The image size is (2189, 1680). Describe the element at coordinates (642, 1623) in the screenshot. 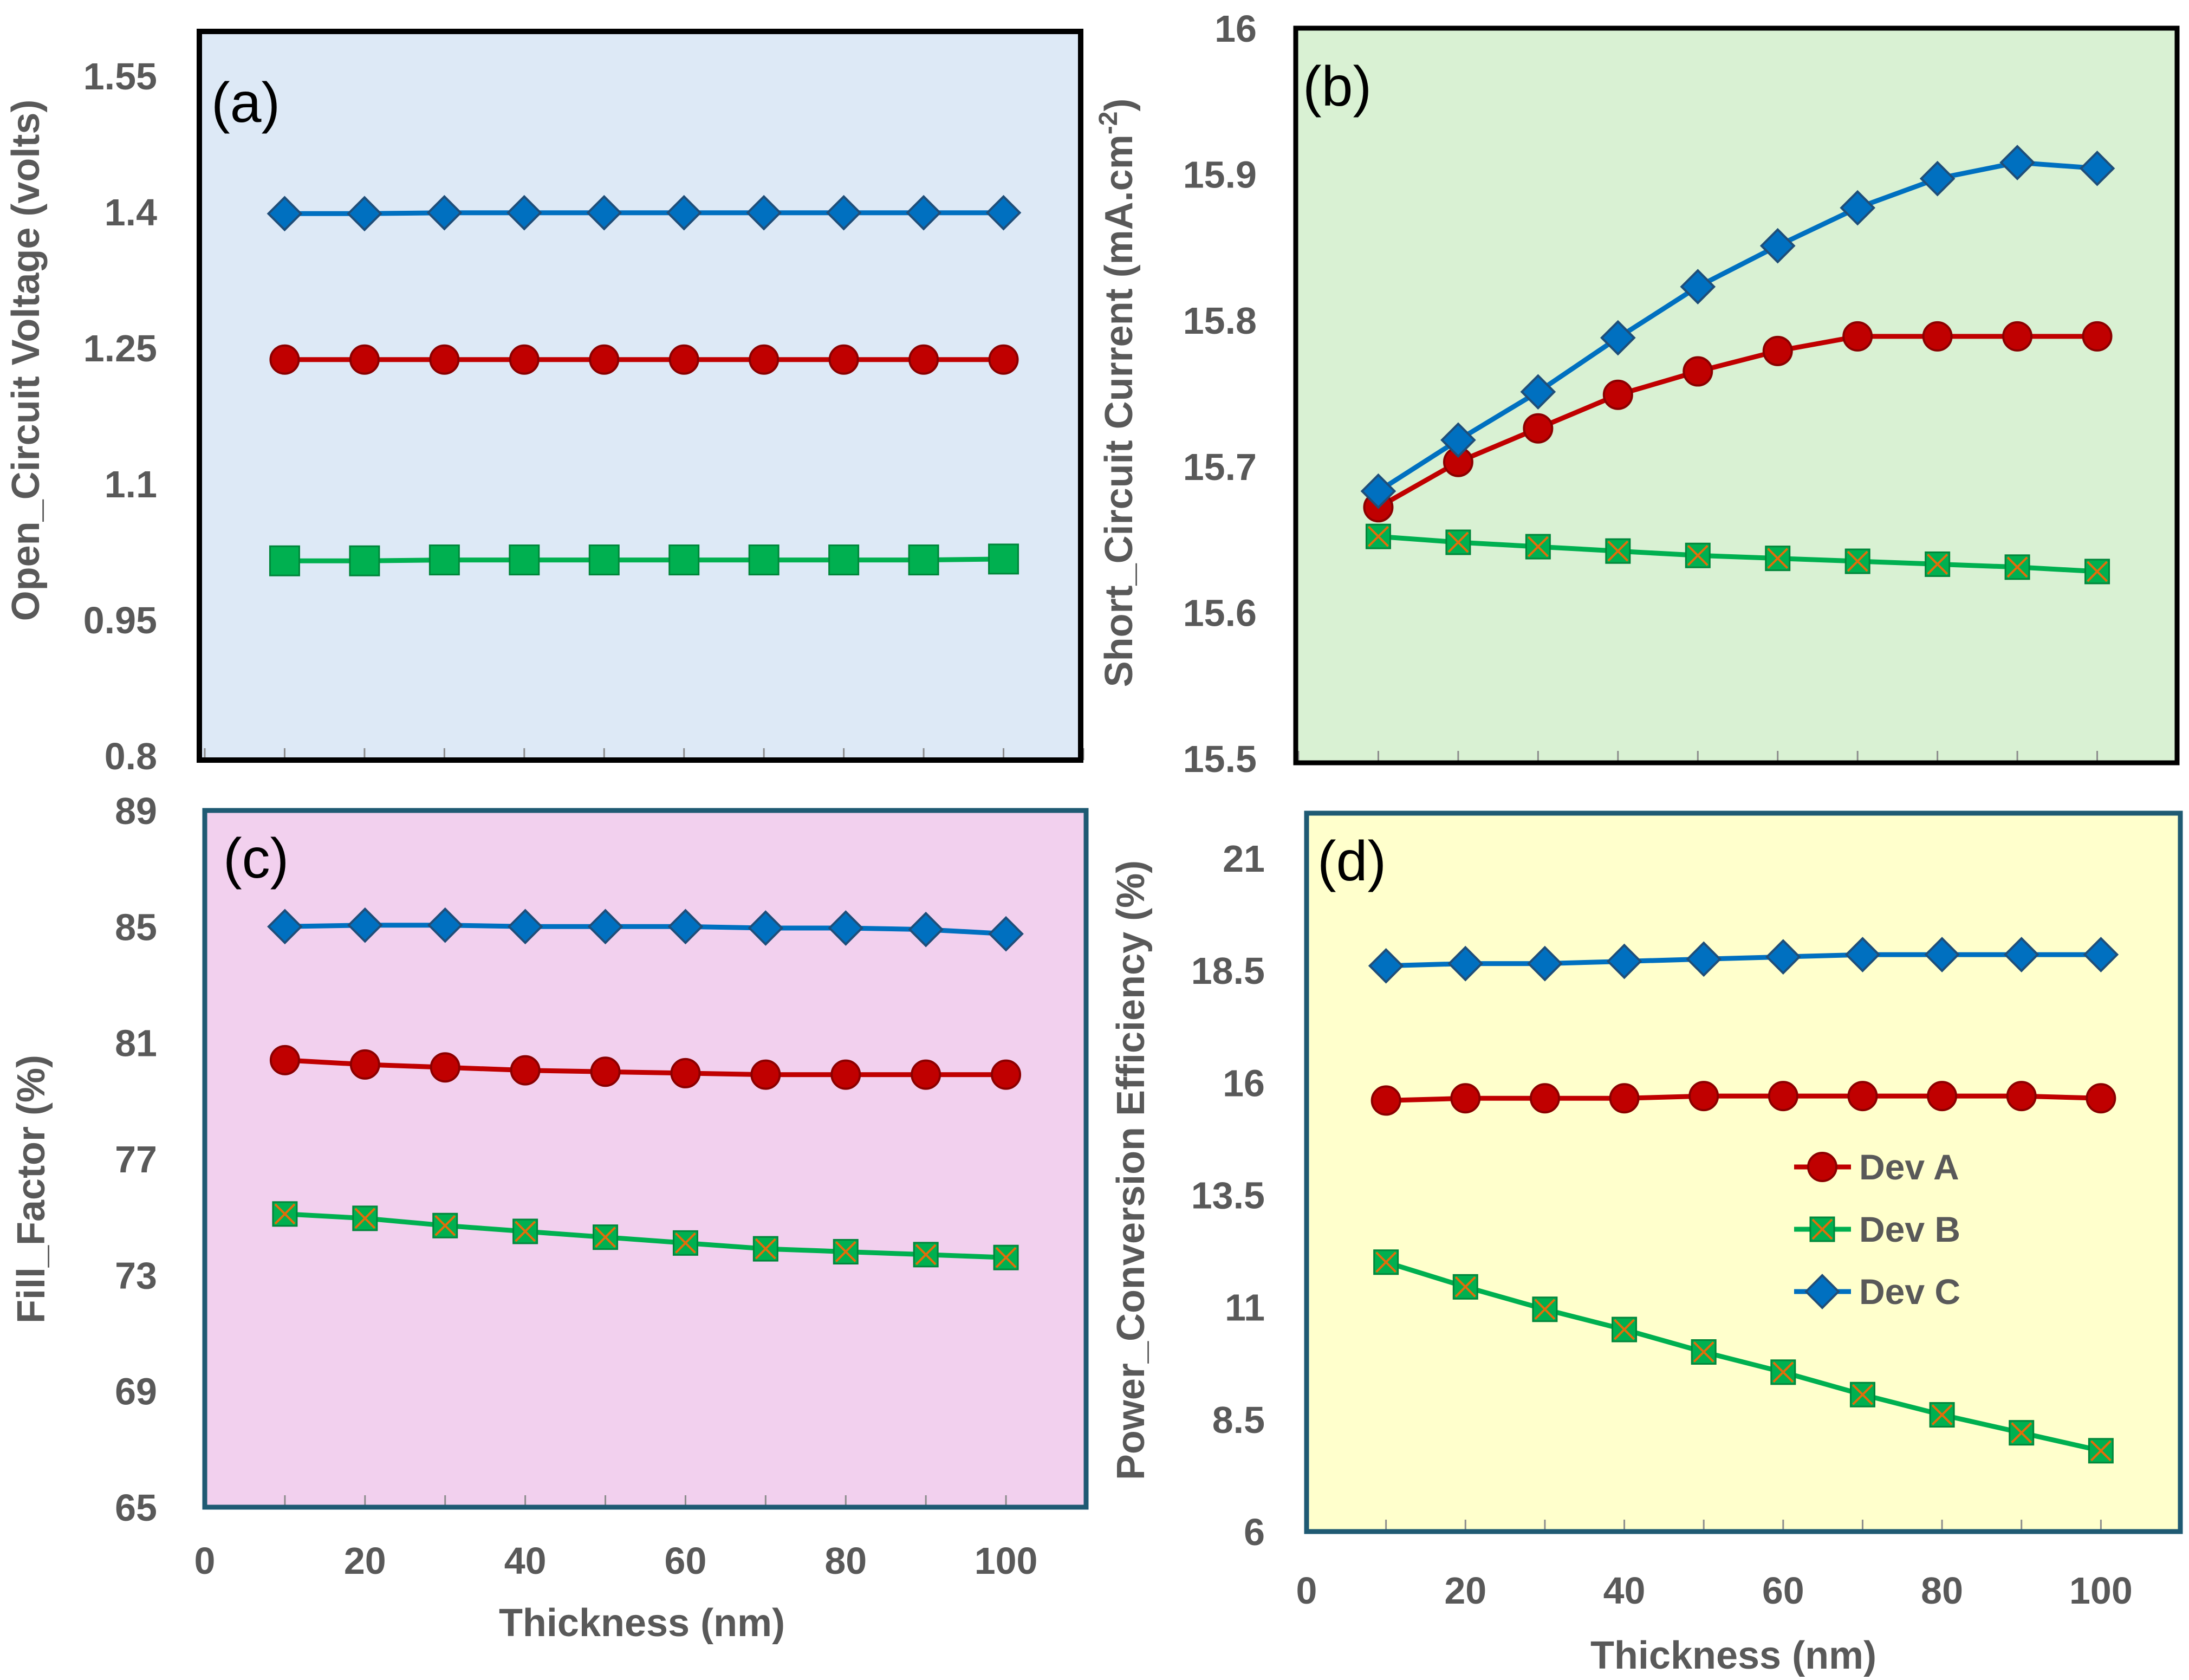

I see `x-axis-title: Thickness (nm)` at that location.